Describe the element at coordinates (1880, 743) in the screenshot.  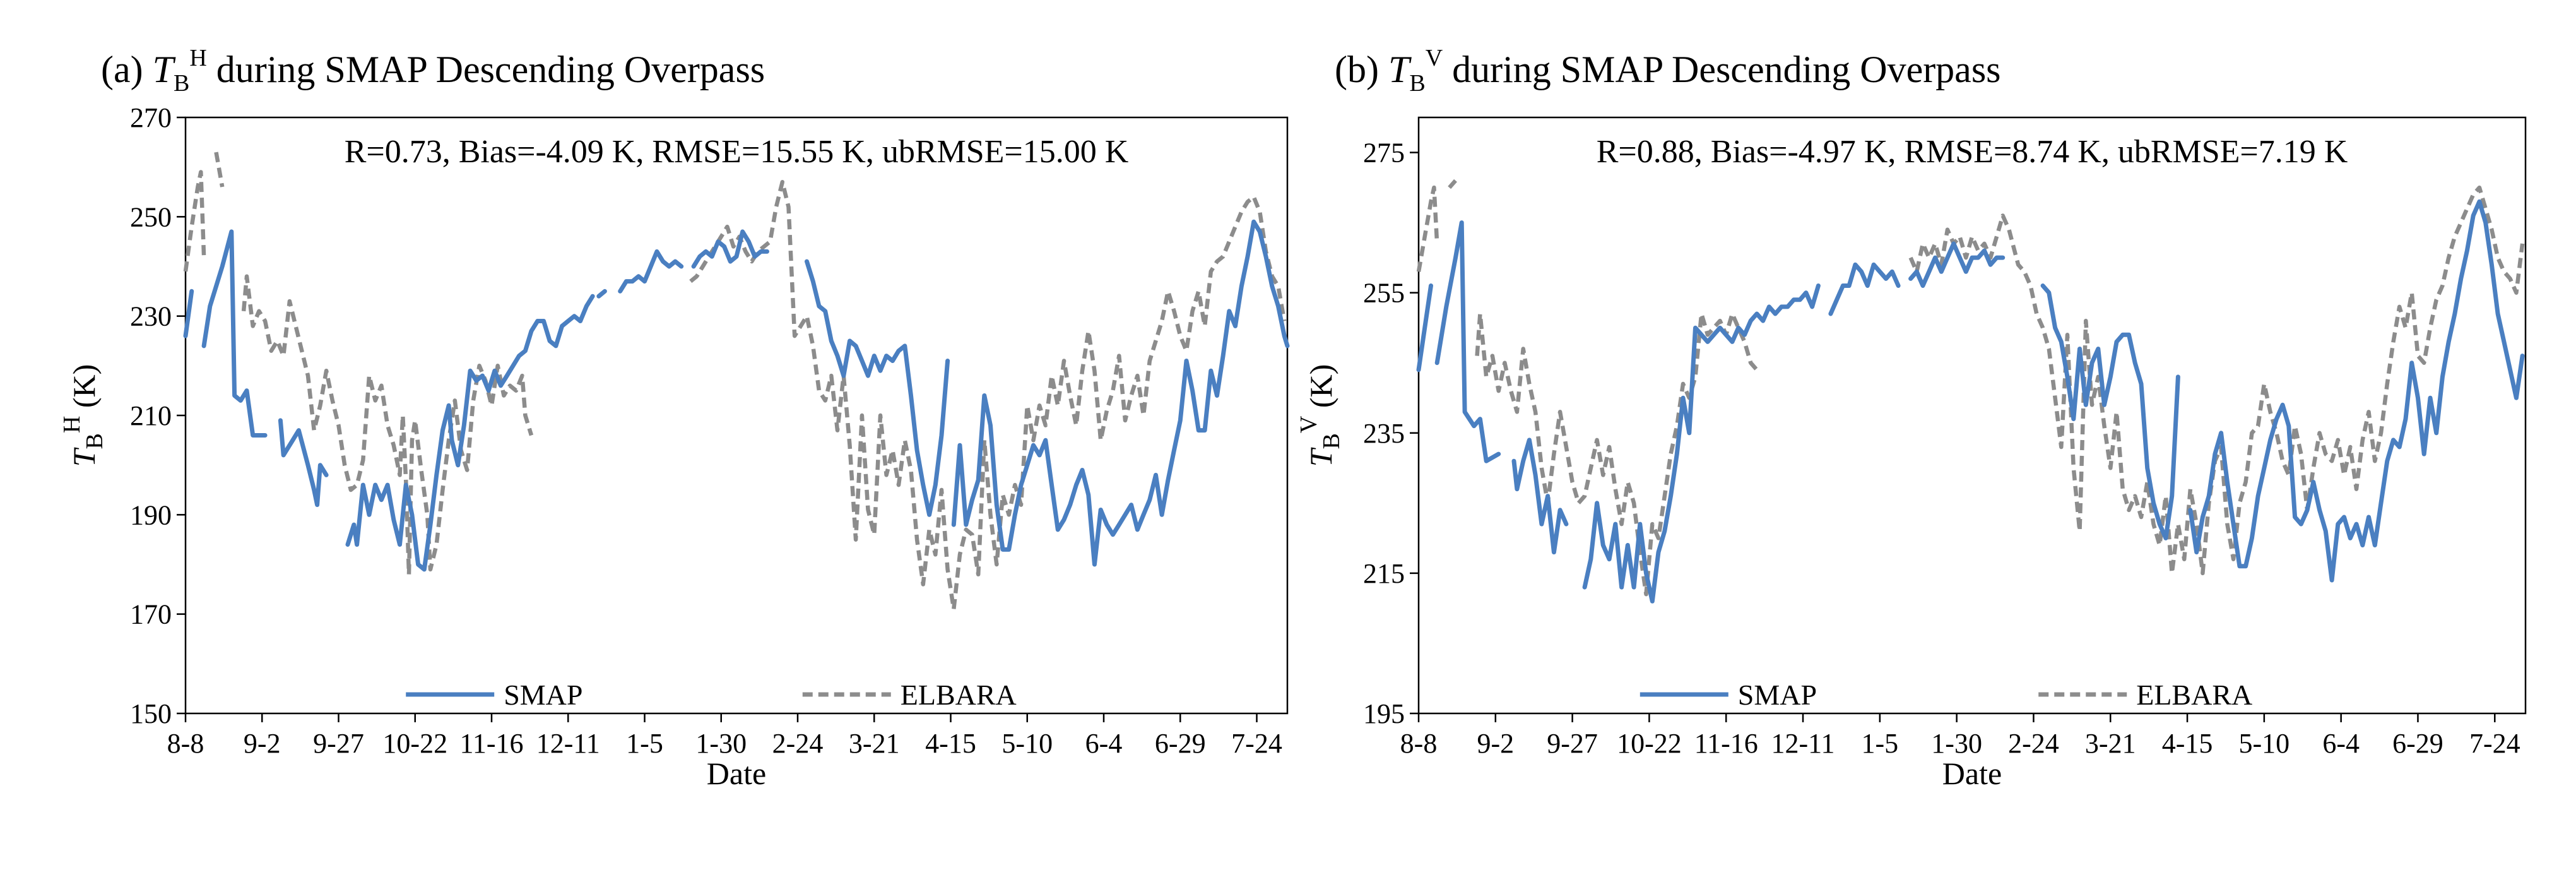
I see `x-tick-label: 1-5` at that location.